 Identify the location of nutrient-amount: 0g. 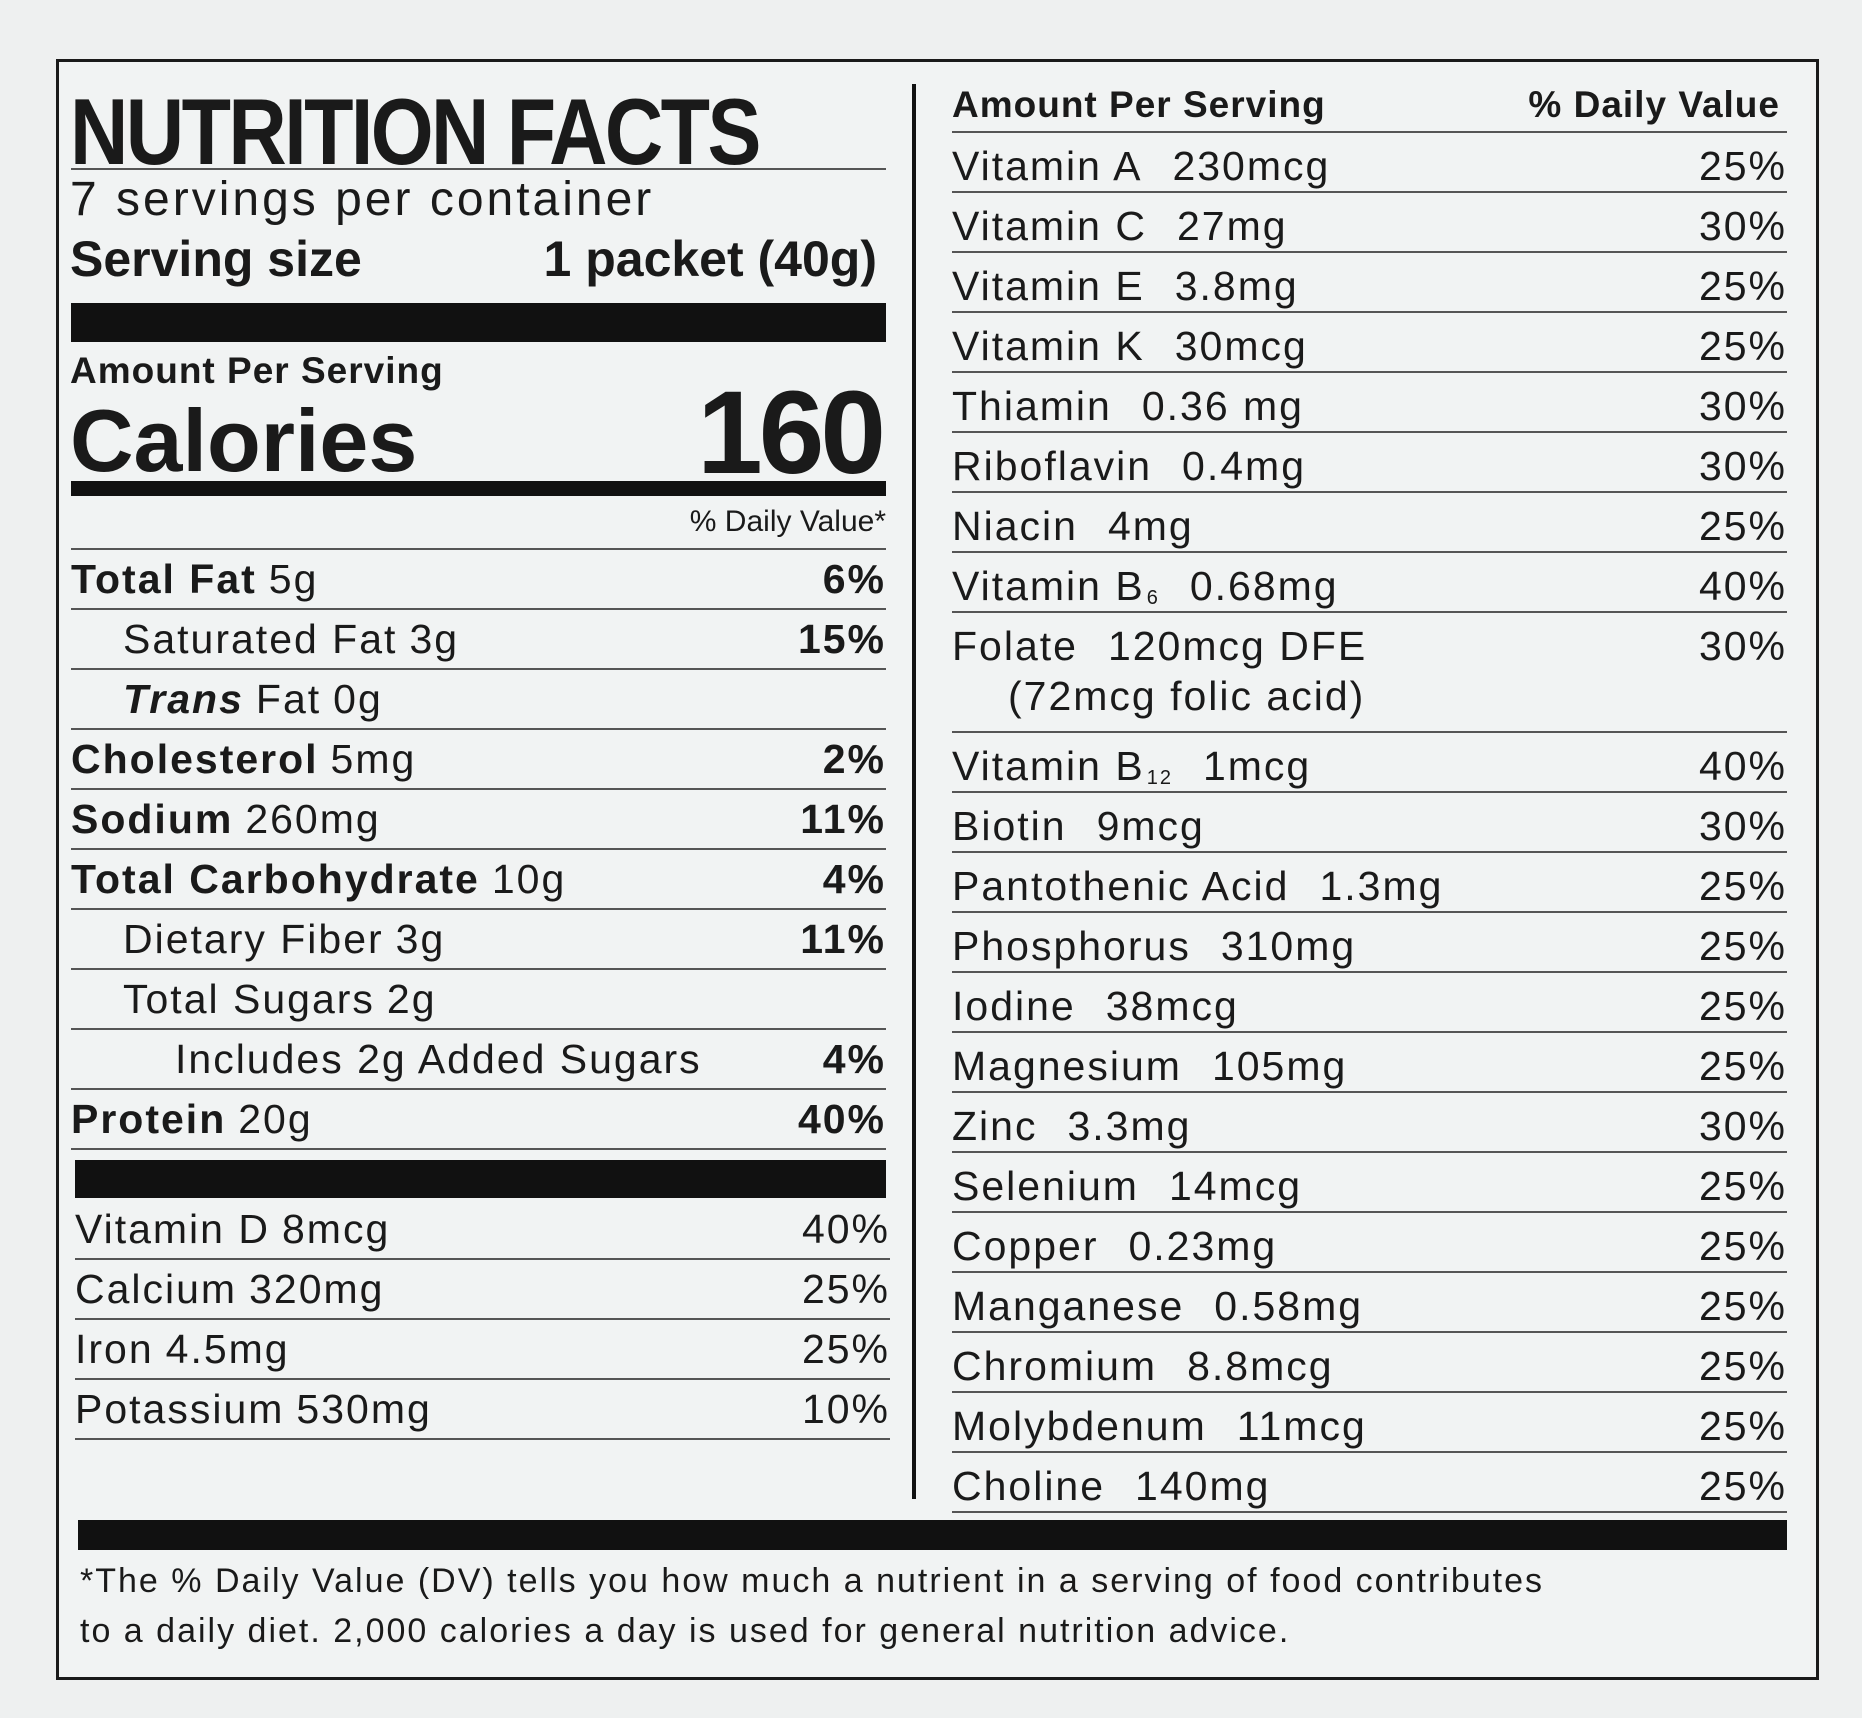
(358, 698).